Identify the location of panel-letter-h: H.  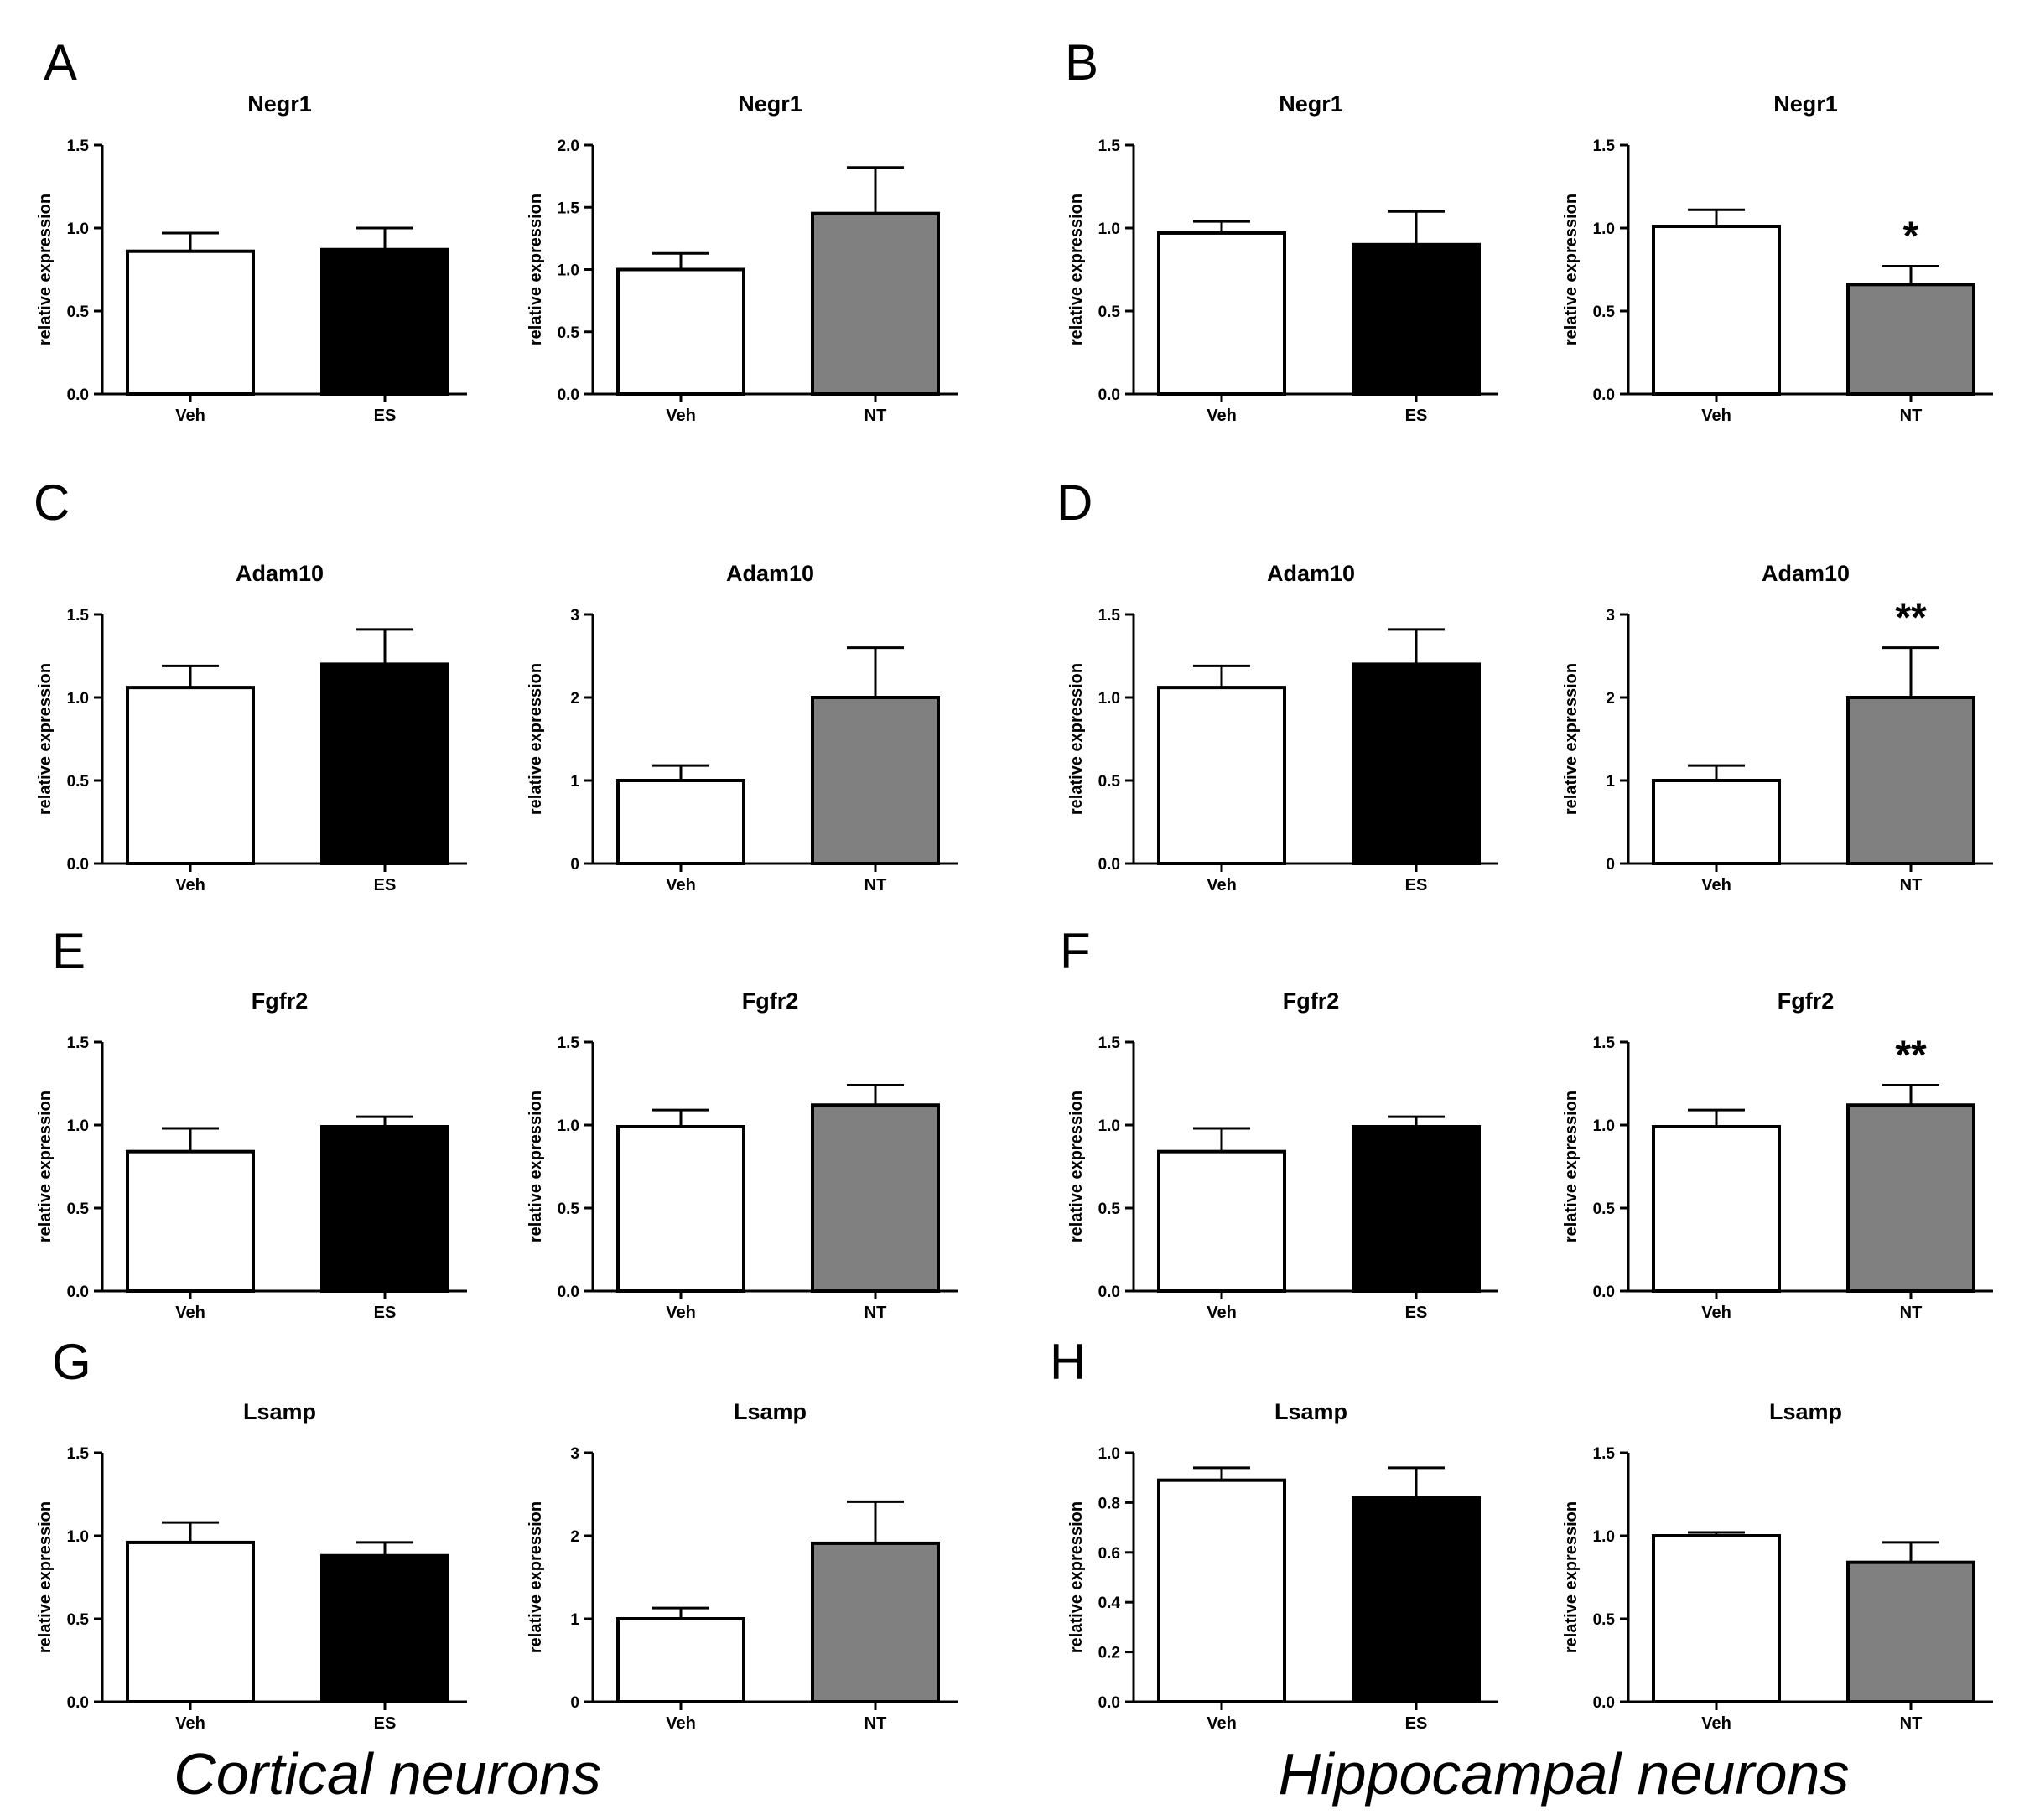
(1068, 1362).